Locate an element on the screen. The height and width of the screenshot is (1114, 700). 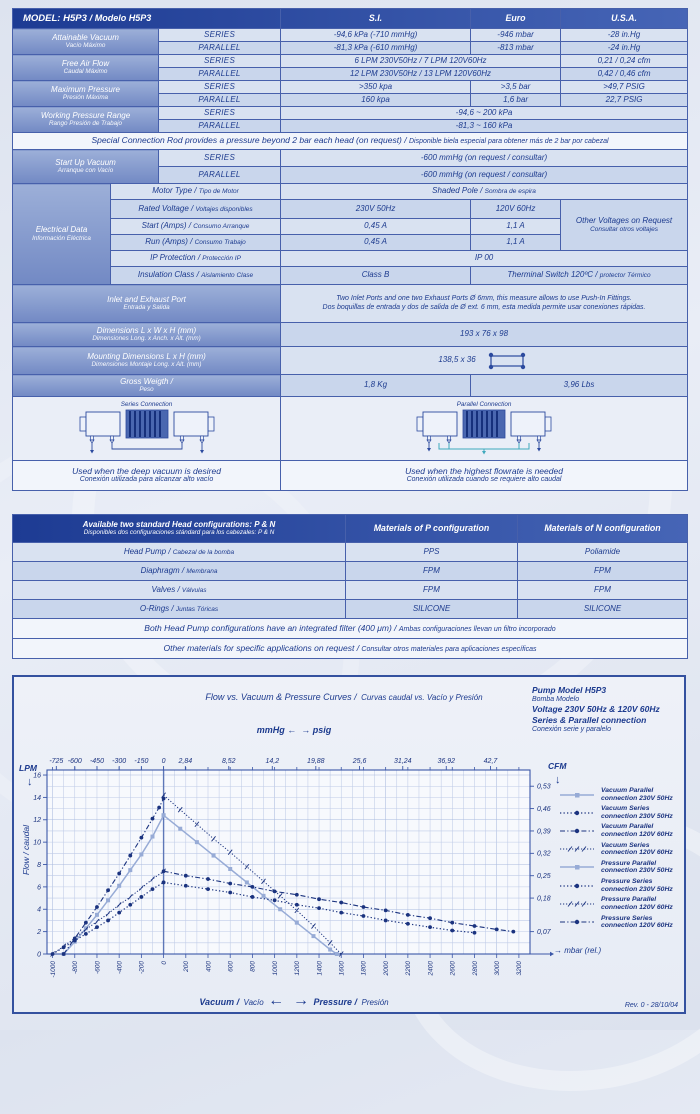
svg-text: 0 is located at coordinates (164, 963).